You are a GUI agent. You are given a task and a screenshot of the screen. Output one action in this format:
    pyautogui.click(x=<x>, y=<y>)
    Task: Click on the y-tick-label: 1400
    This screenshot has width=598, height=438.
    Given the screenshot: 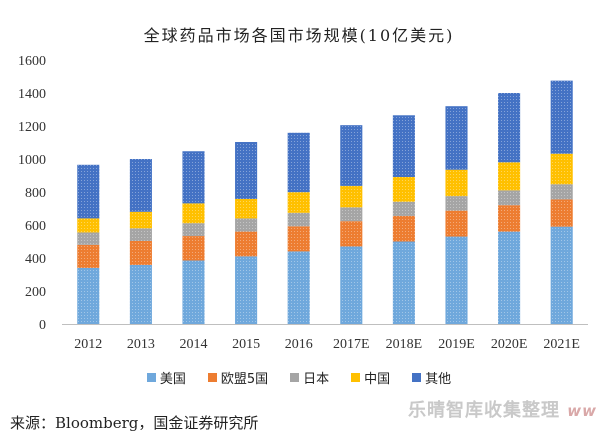 What is the action you would take?
    pyautogui.click(x=32, y=94)
    